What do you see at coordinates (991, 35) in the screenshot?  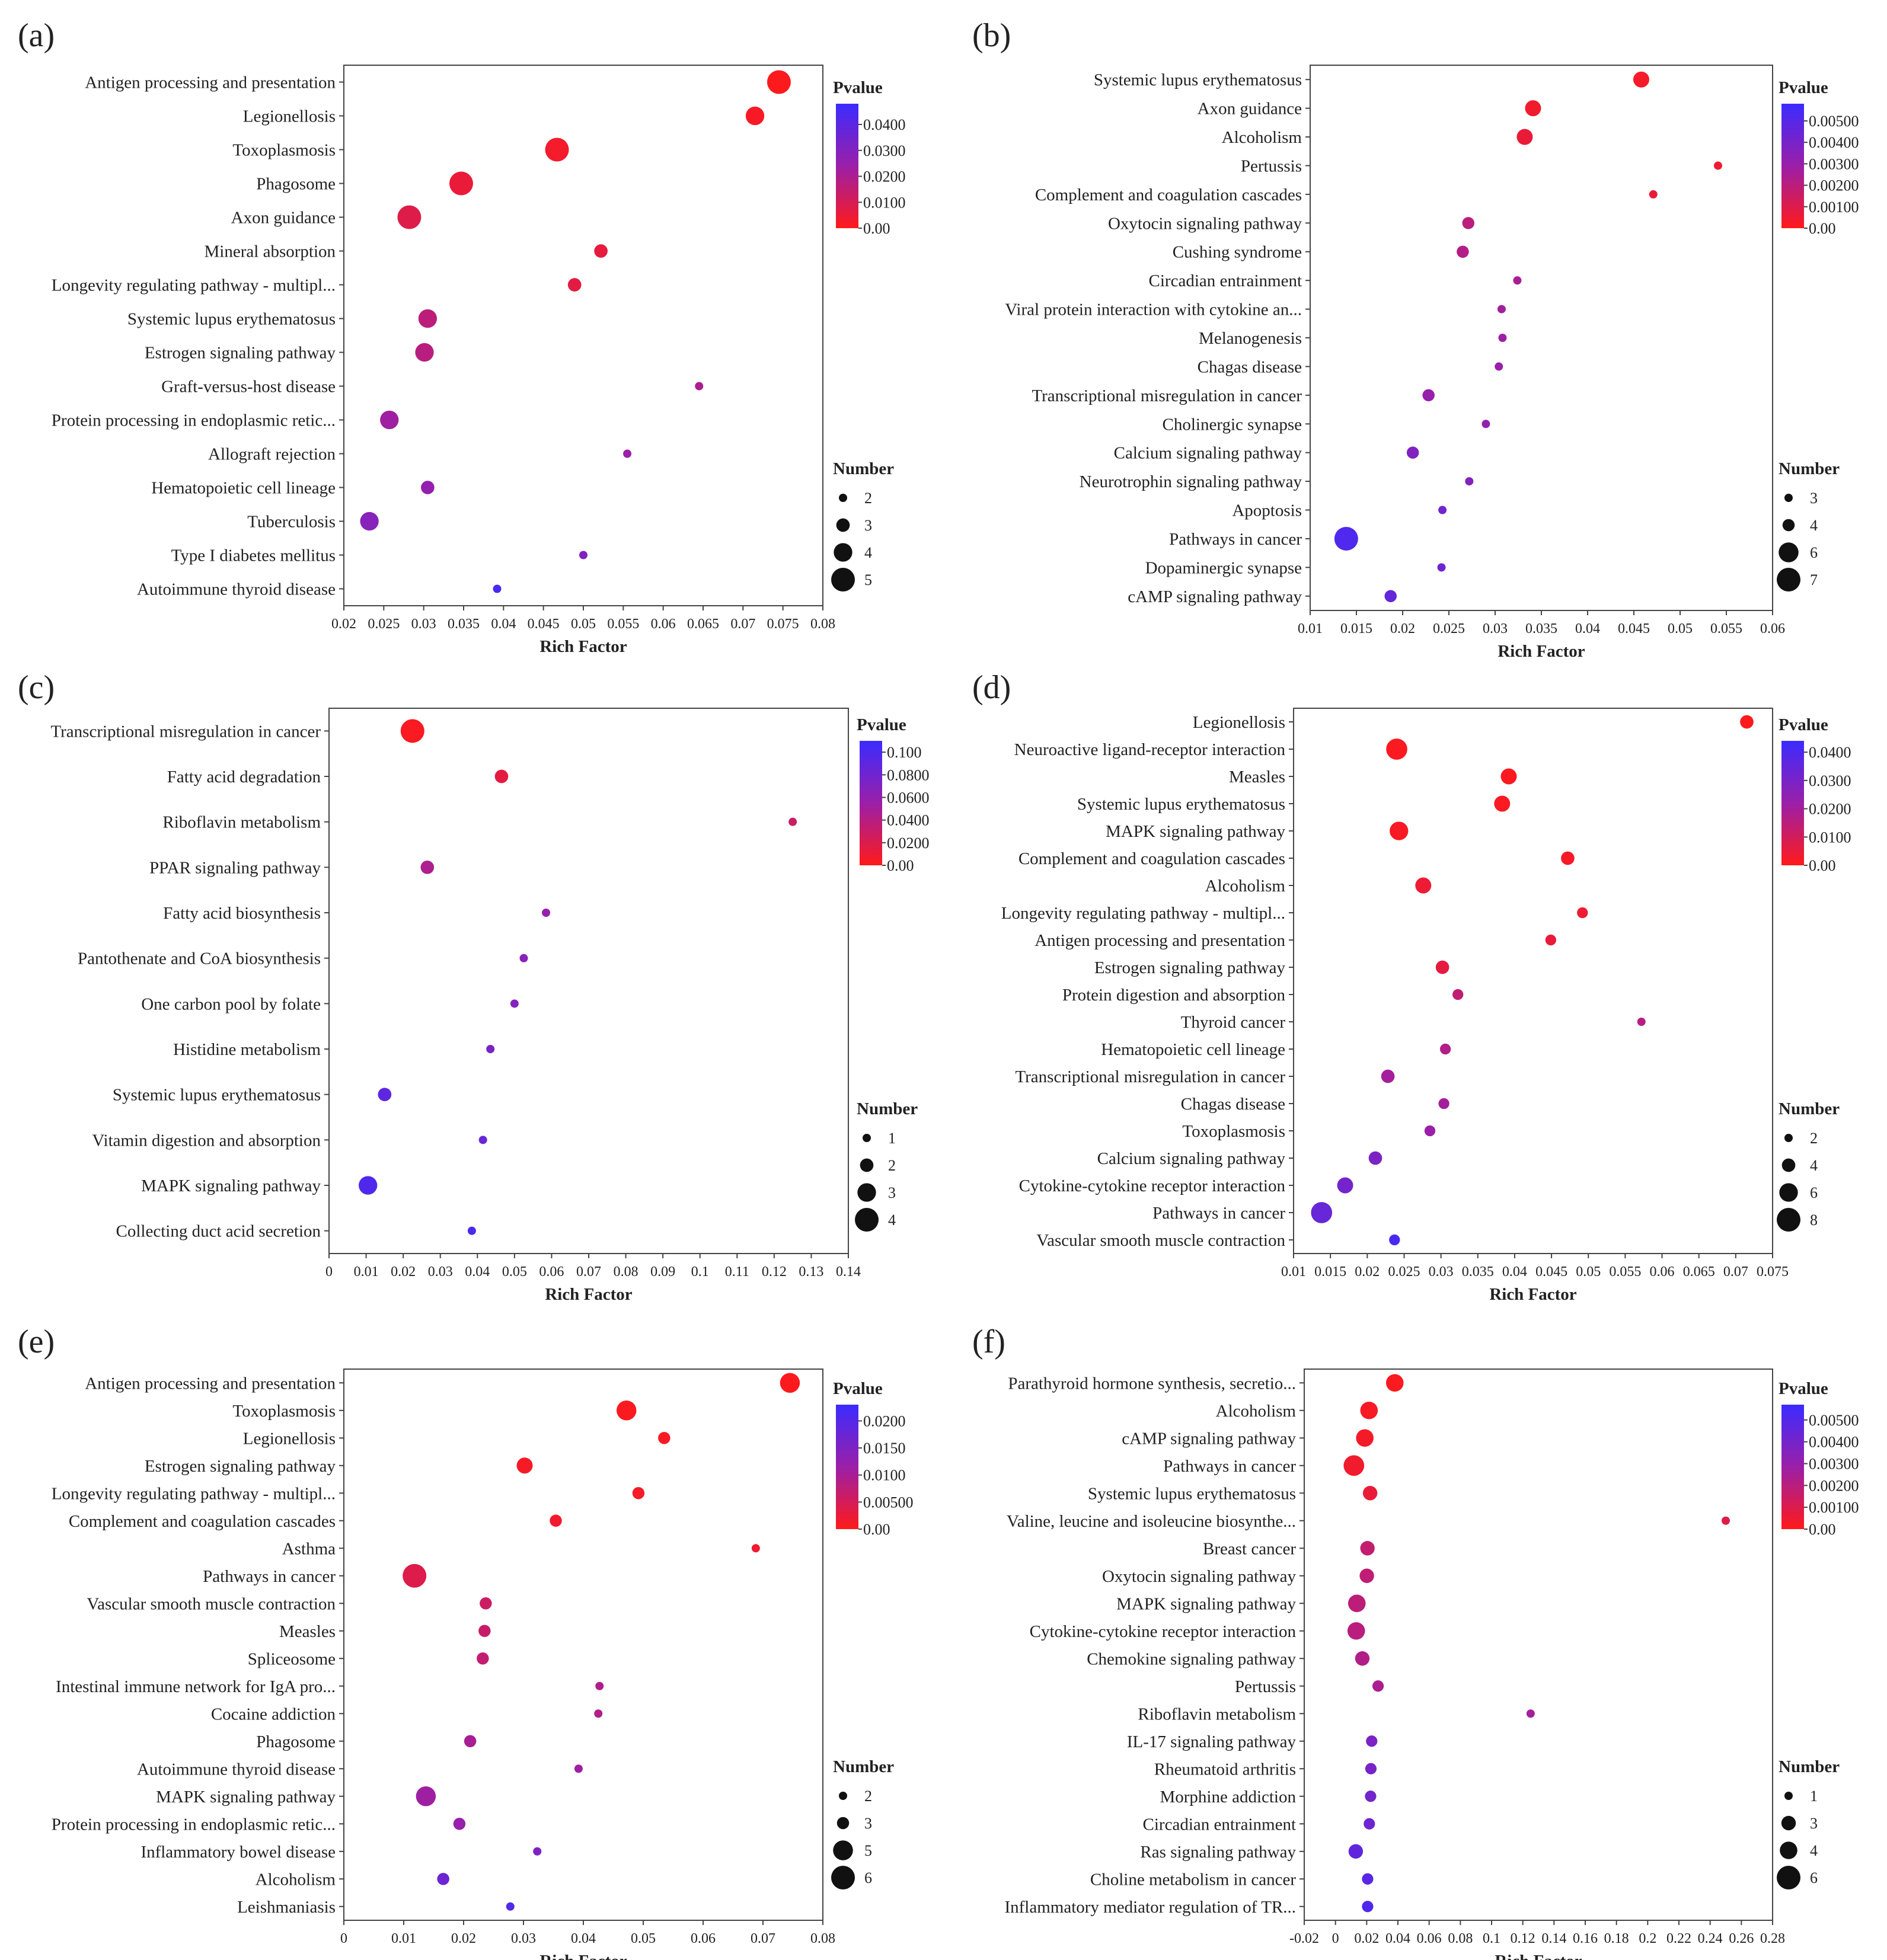 I see `panel-label: (b)` at bounding box center [991, 35].